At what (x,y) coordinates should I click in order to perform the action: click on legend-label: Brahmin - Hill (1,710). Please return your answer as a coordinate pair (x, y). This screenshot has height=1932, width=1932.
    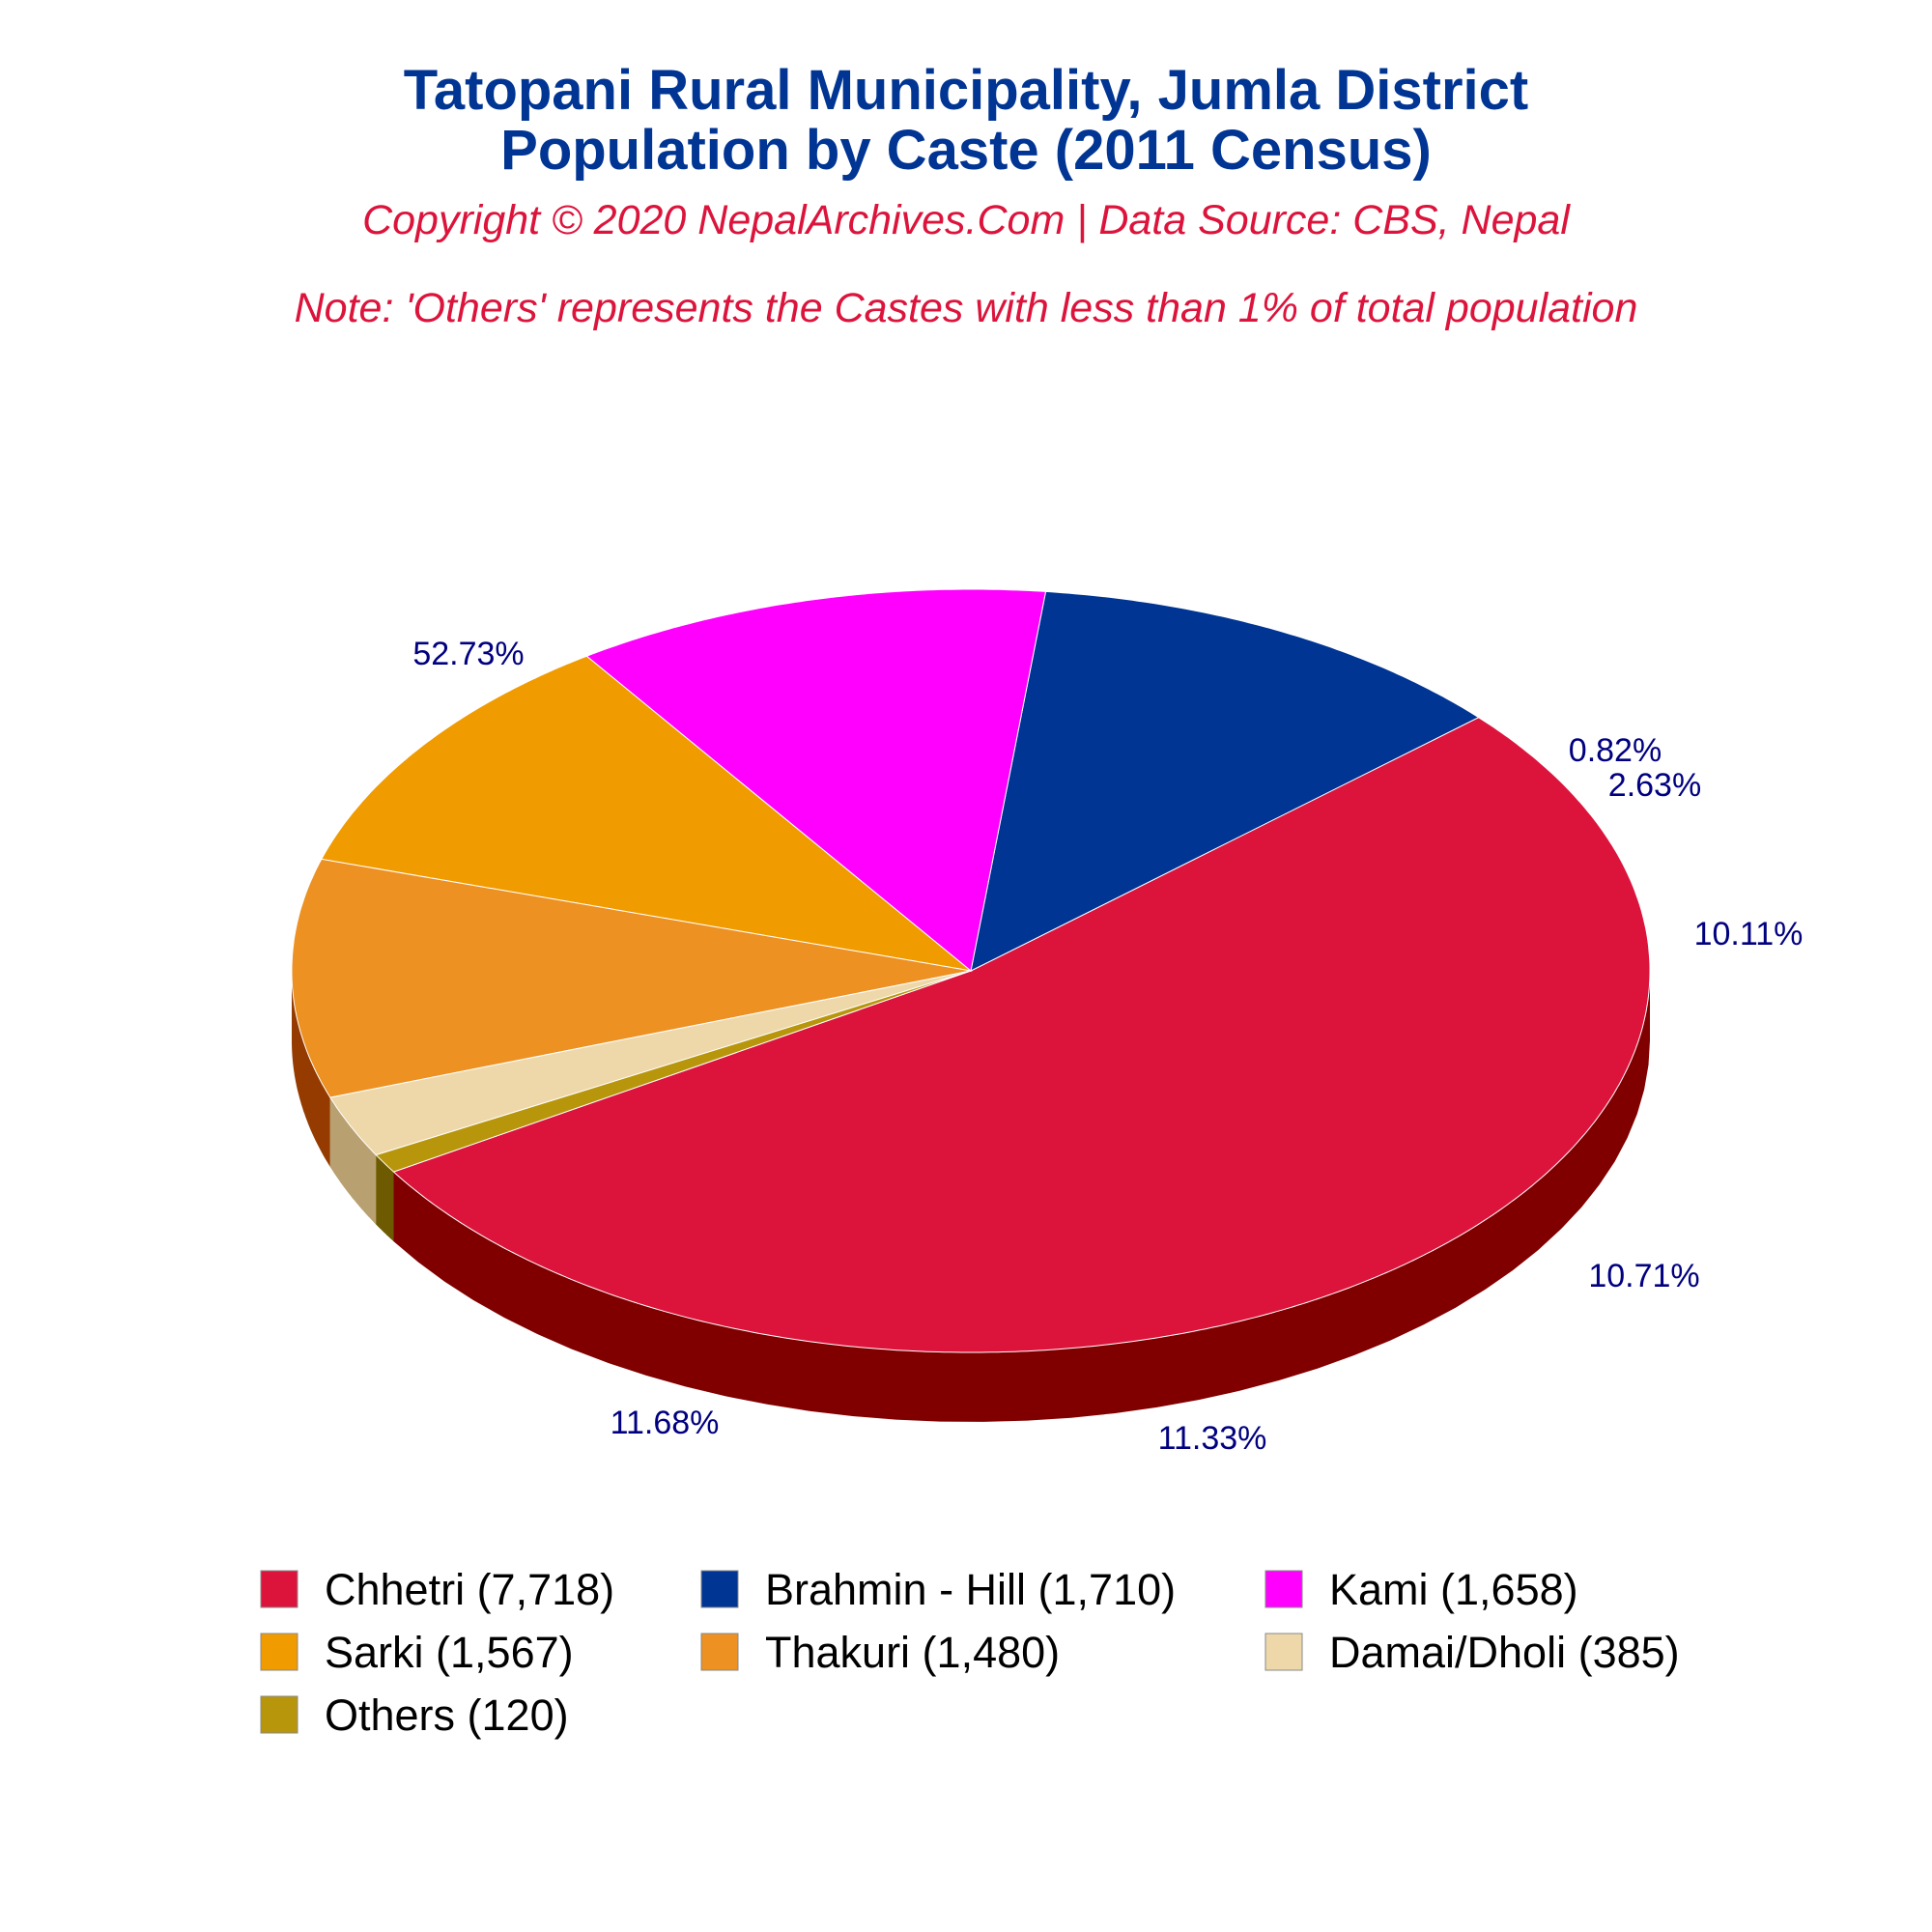
    Looking at the image, I should click on (970, 1589).